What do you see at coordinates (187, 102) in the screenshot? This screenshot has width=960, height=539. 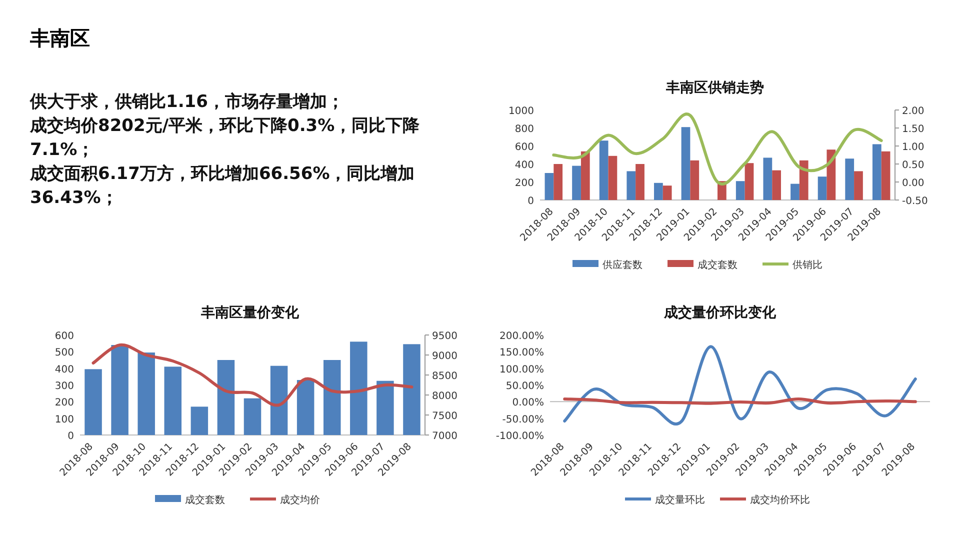 I see `text: 供大于求，供销比1.16，市场存量增加；` at bounding box center [187, 102].